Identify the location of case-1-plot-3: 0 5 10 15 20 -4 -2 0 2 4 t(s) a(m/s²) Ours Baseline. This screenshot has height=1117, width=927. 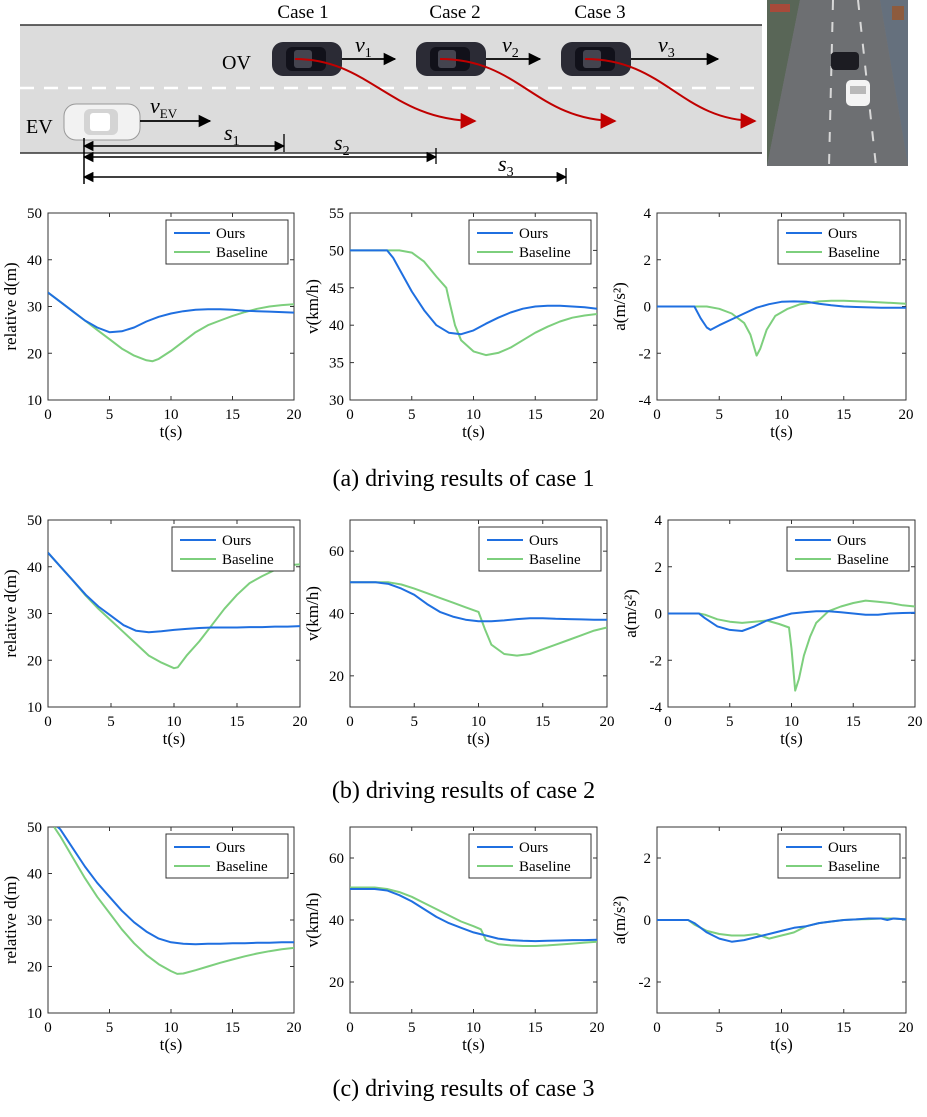
(762, 323).